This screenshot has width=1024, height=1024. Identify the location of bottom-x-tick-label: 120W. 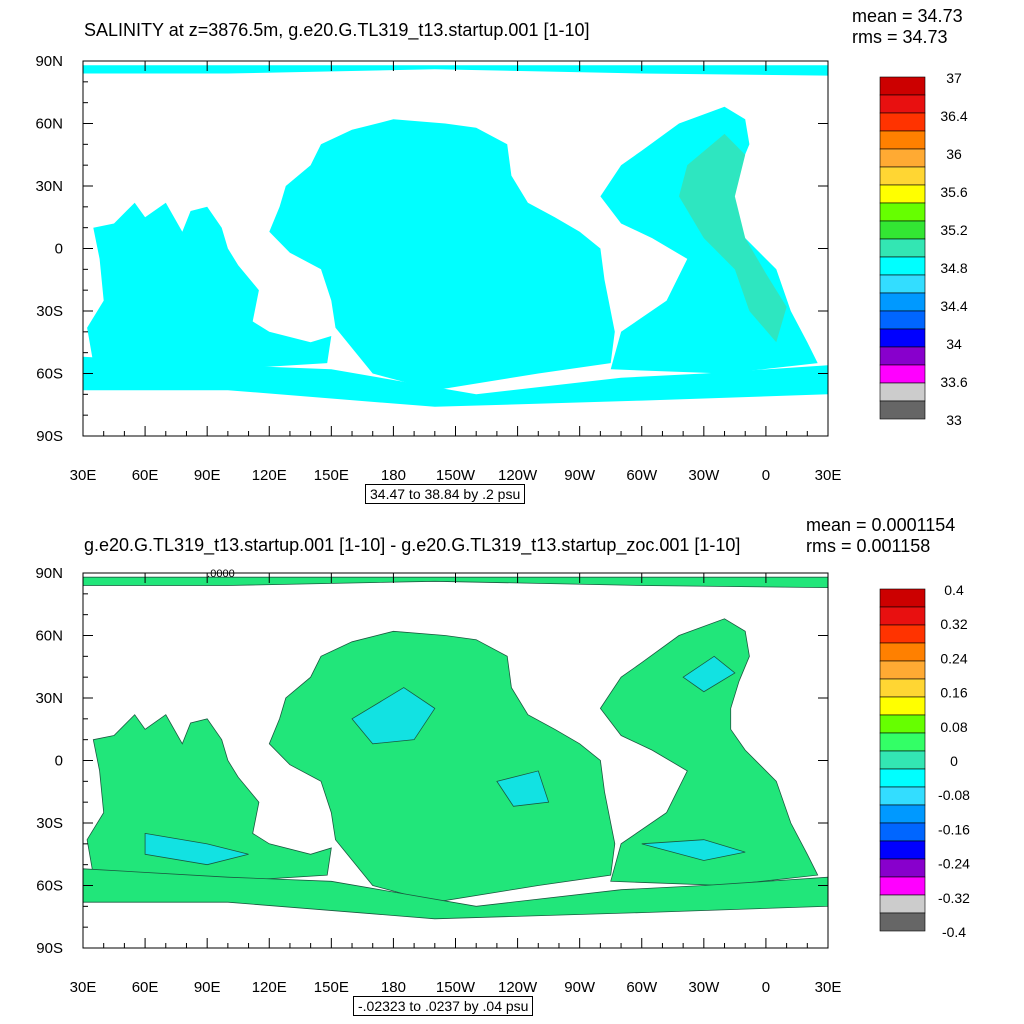
(518, 987).